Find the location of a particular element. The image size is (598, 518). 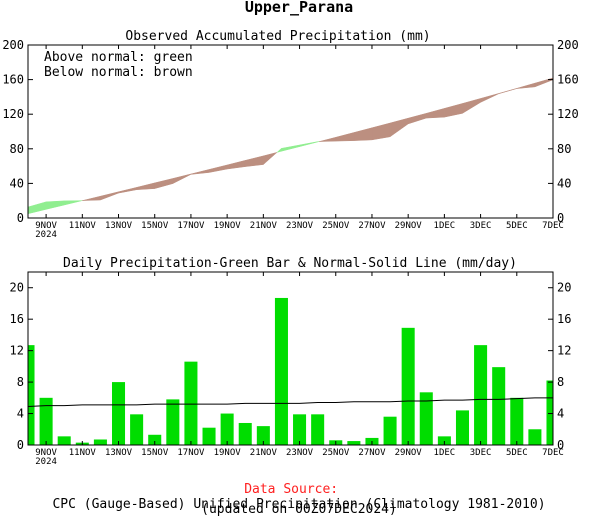

annotation-above-normal: Above normal: green is located at coordinates (118, 57).